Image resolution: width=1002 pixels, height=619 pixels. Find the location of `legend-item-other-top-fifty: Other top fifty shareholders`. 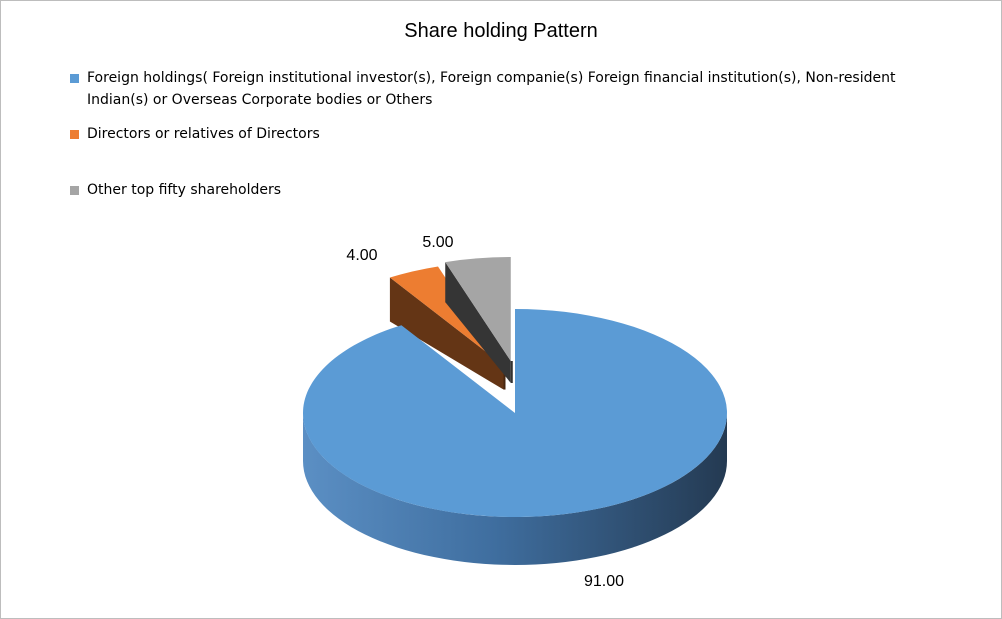

legend-item-other-top-fifty: Other top fifty shareholders is located at coordinates (510, 190).